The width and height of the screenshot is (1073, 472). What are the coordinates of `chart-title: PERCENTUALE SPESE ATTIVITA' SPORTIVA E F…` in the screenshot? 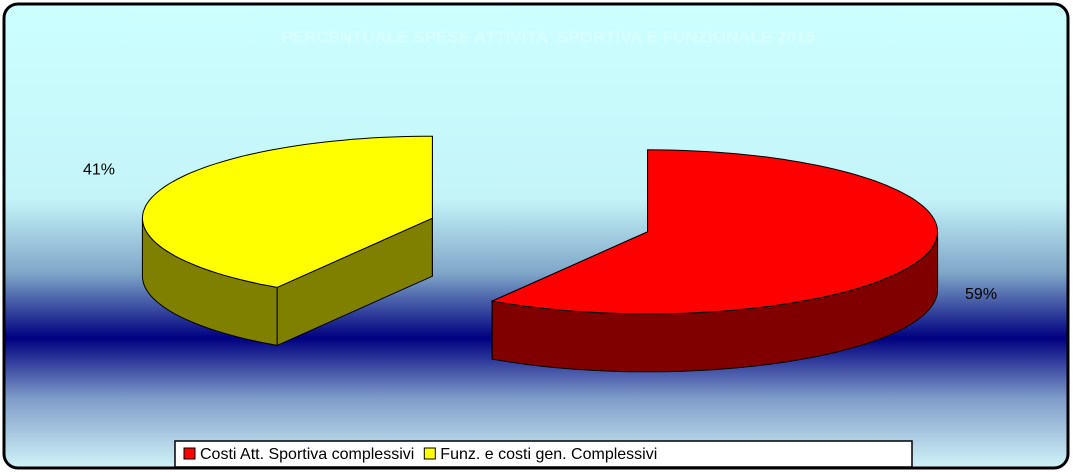 It's located at (548, 36).